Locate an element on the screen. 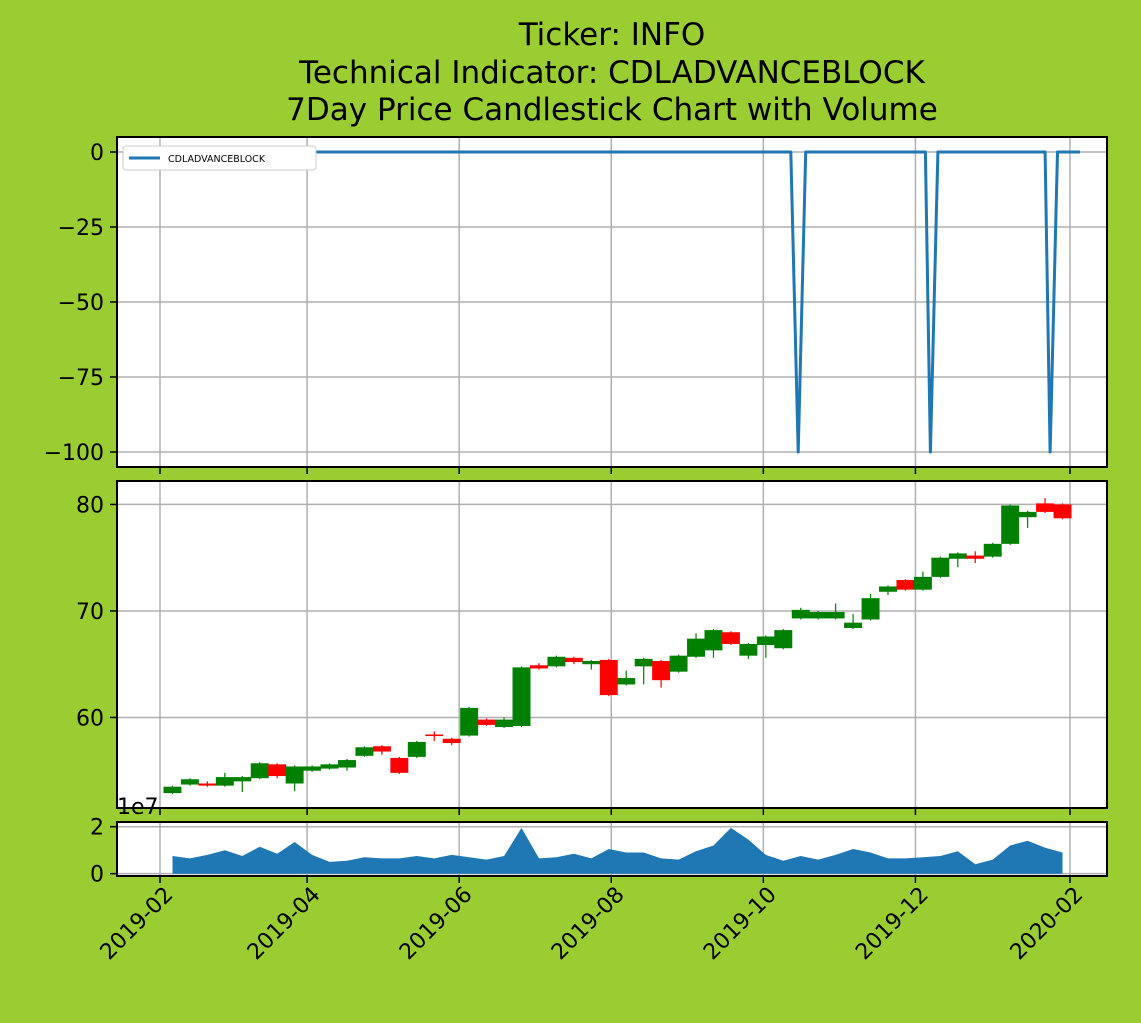 Image resolution: width=1141 pixels, height=1023 pixels. volume-area is located at coordinates (617, 850).